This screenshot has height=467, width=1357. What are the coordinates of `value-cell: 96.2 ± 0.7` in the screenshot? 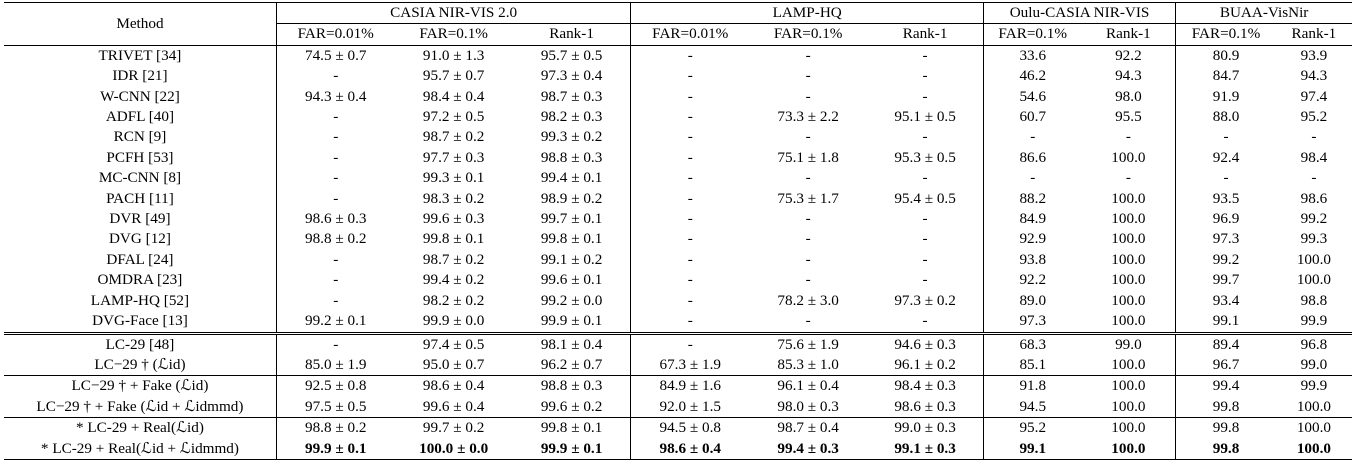 It's located at (571, 364).